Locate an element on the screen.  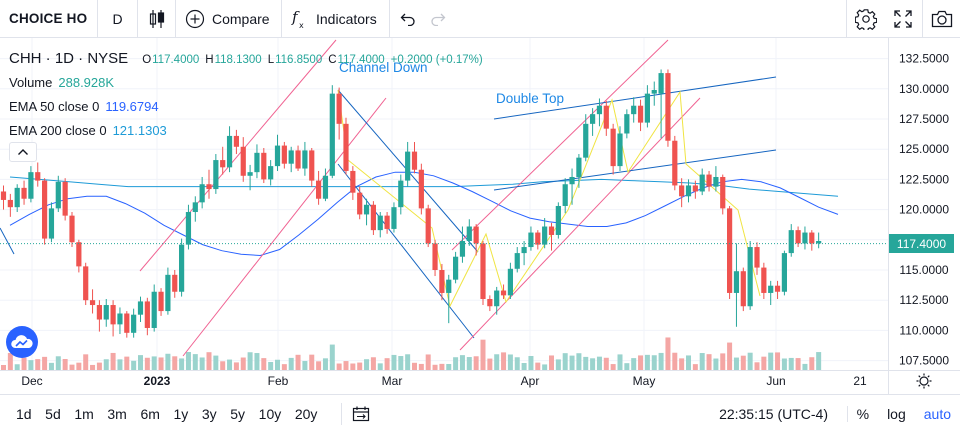
percent-scale-button: % is located at coordinates (862, 414).